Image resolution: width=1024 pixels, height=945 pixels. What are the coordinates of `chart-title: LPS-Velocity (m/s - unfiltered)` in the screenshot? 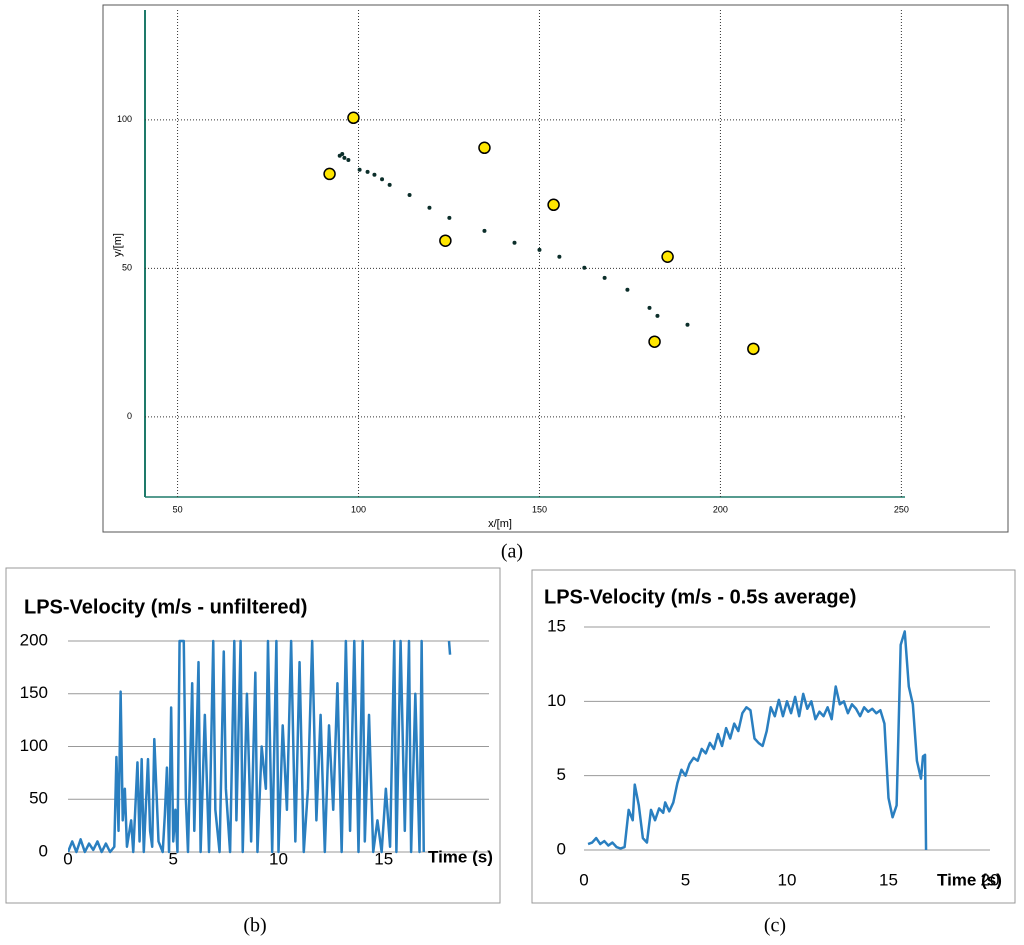 It's located at (165, 607).